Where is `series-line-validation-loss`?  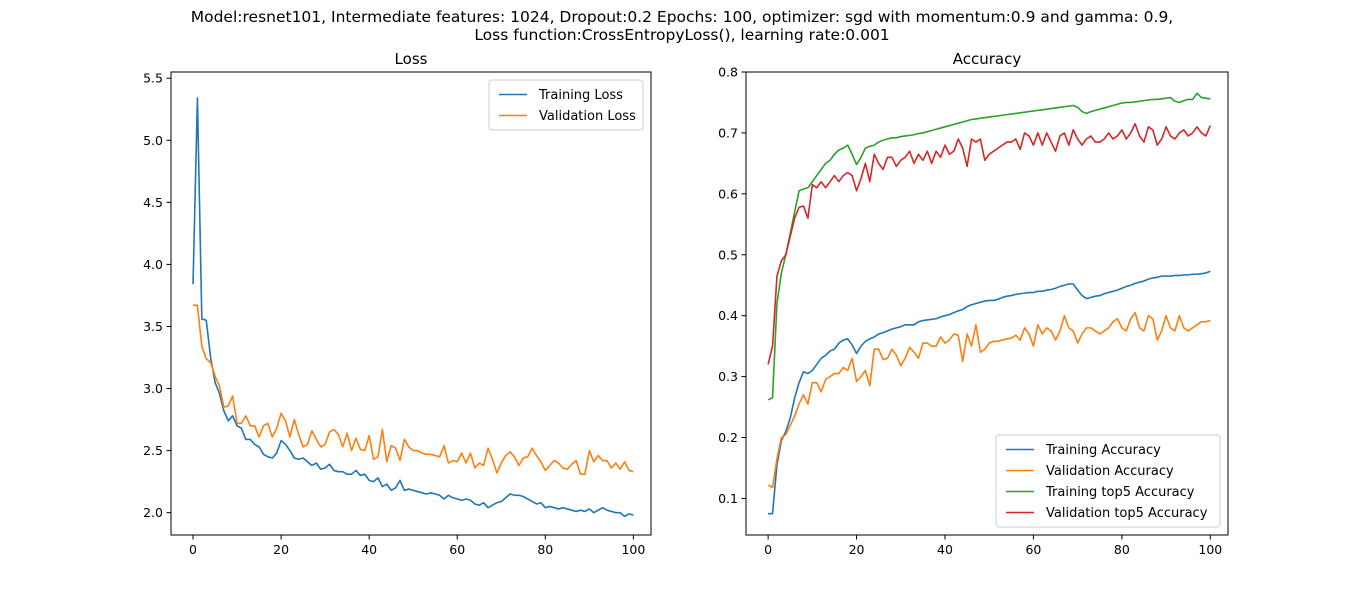
series-line-validation-loss is located at coordinates (413, 389).